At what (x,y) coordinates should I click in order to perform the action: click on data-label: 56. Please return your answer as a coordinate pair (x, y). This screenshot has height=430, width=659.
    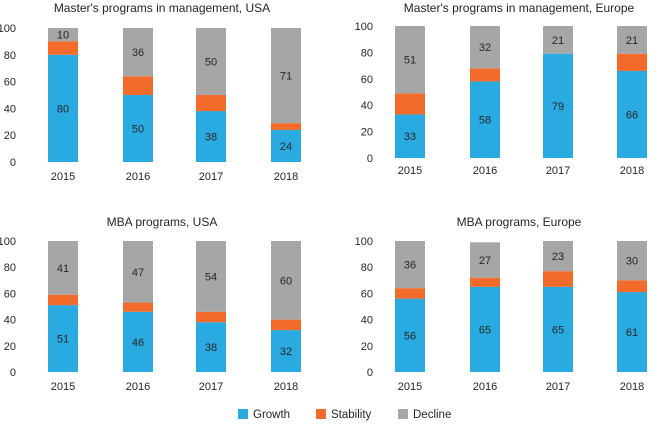
    Looking at the image, I should click on (410, 336).